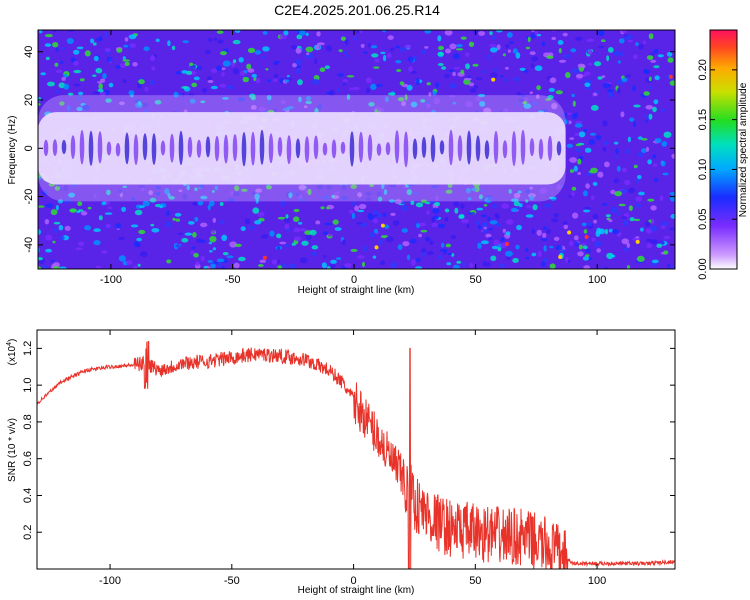 The image size is (750, 600). What do you see at coordinates (29, 100) in the screenshot?
I see `top-y-tick-label: 20` at bounding box center [29, 100].